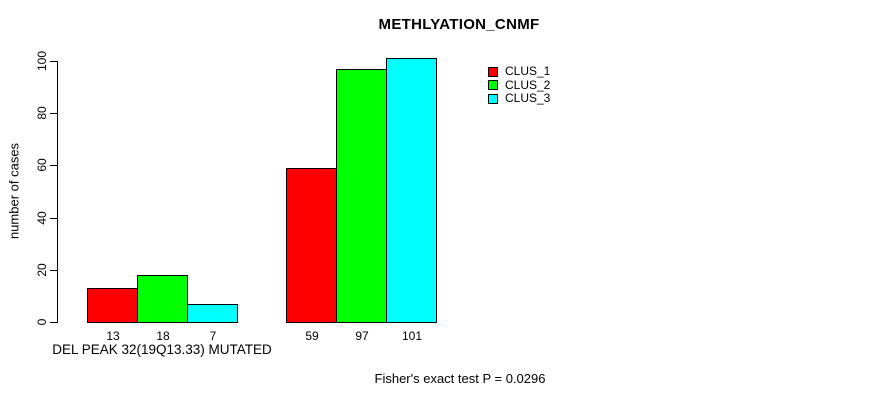 The height and width of the screenshot is (400, 890). I want to click on y-tick-label: 20, so click(42, 270).